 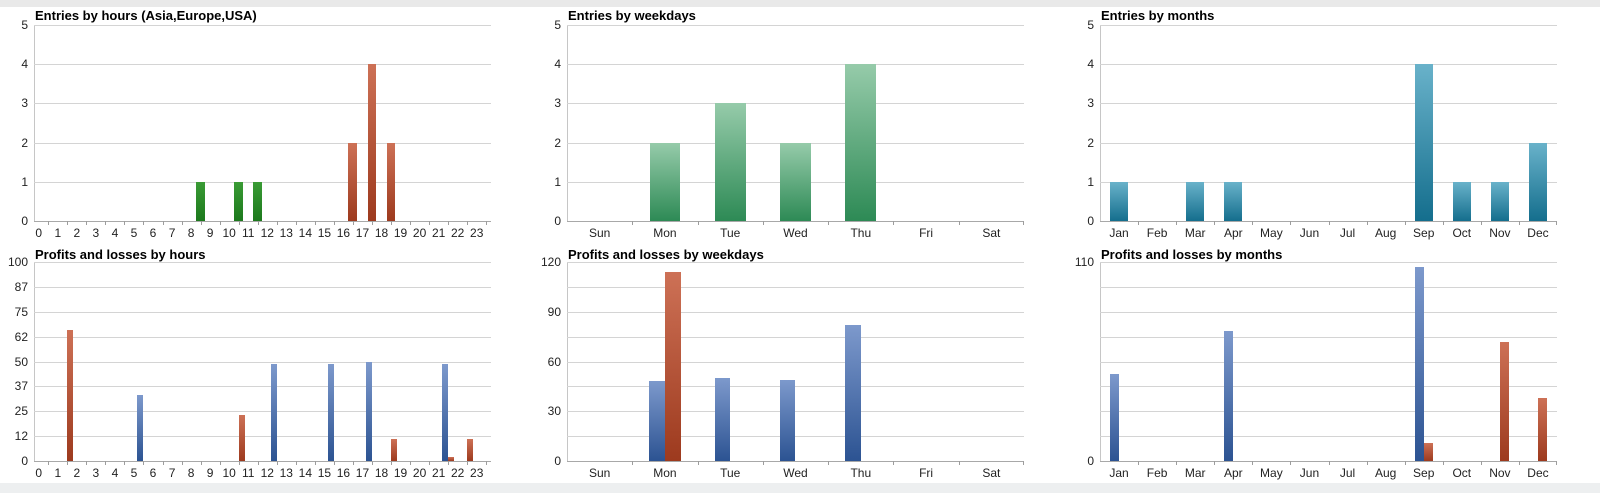 I want to click on bar-profits-Jan, so click(x=1114, y=417).